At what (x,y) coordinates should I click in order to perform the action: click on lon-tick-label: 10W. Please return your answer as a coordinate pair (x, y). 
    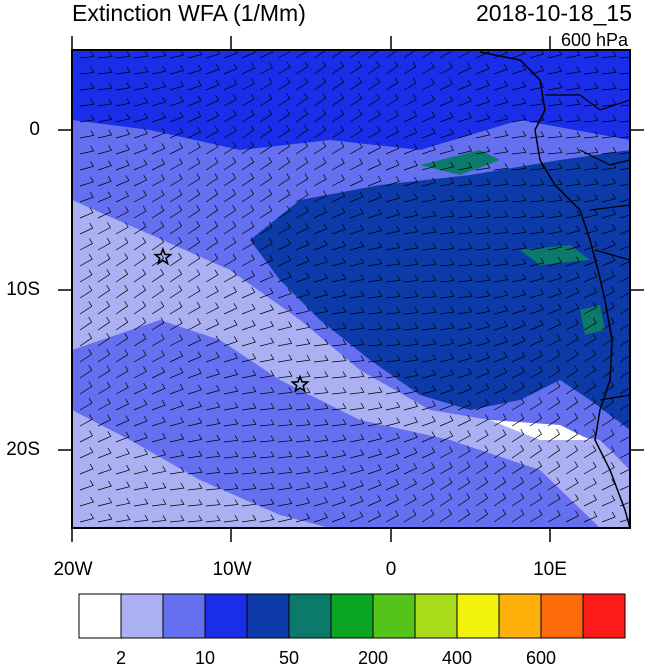
    Looking at the image, I should click on (232, 569).